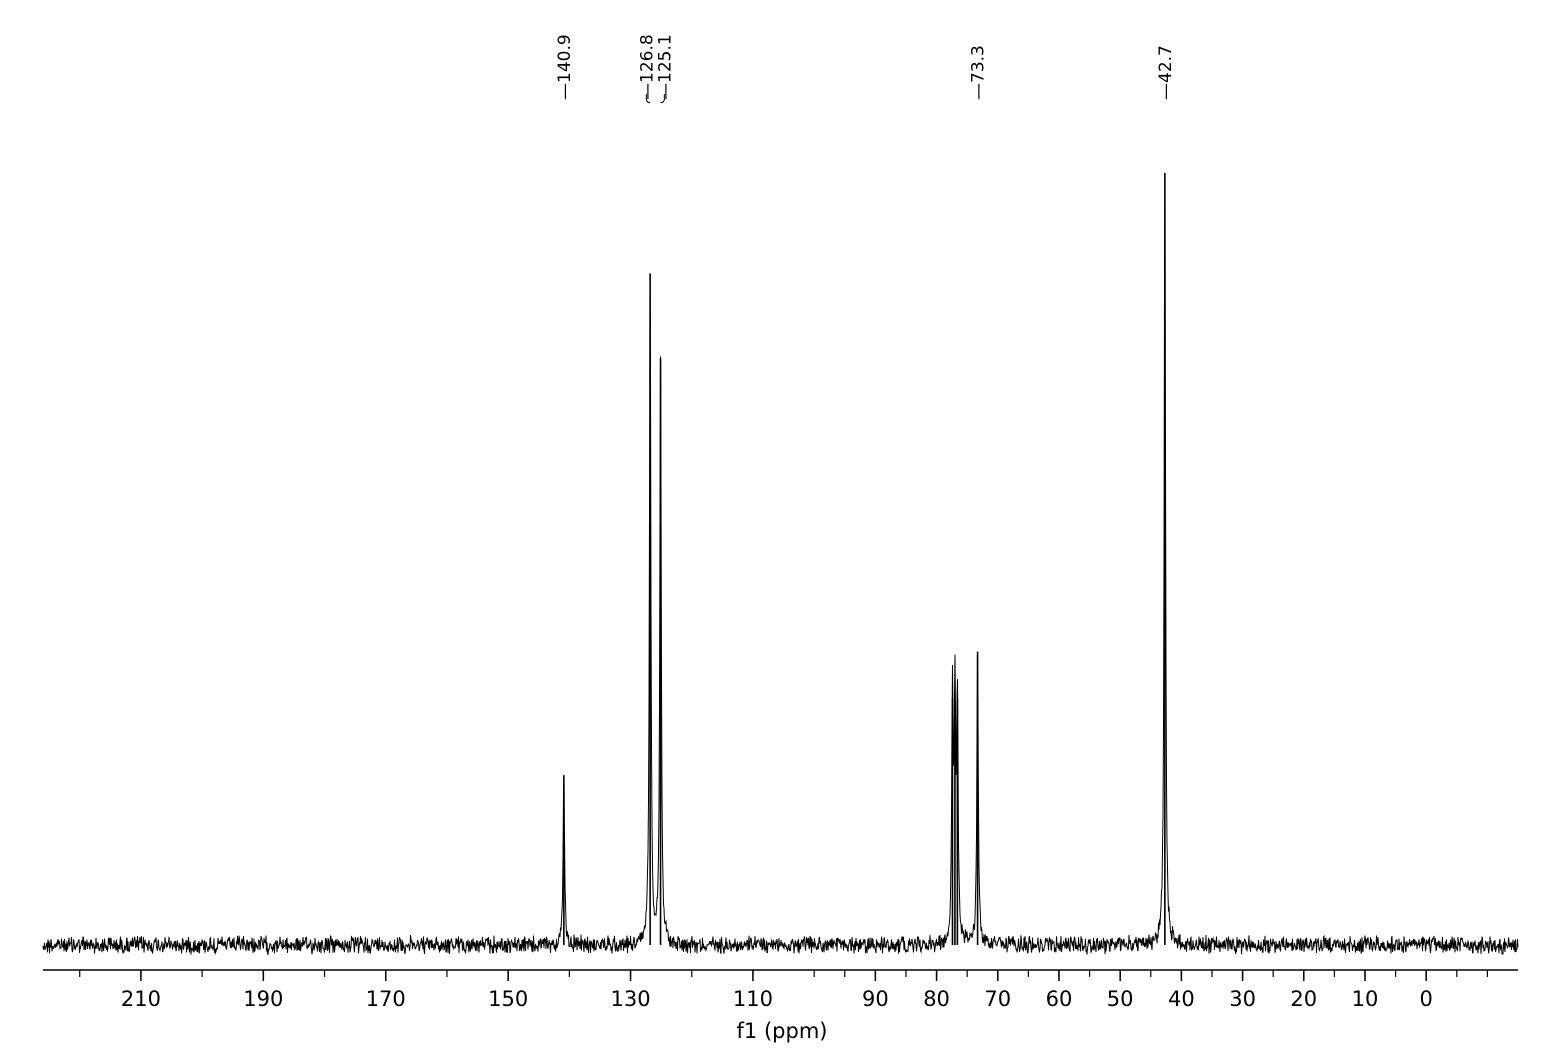  I want to click on x-tick-label: 70, so click(997, 999).